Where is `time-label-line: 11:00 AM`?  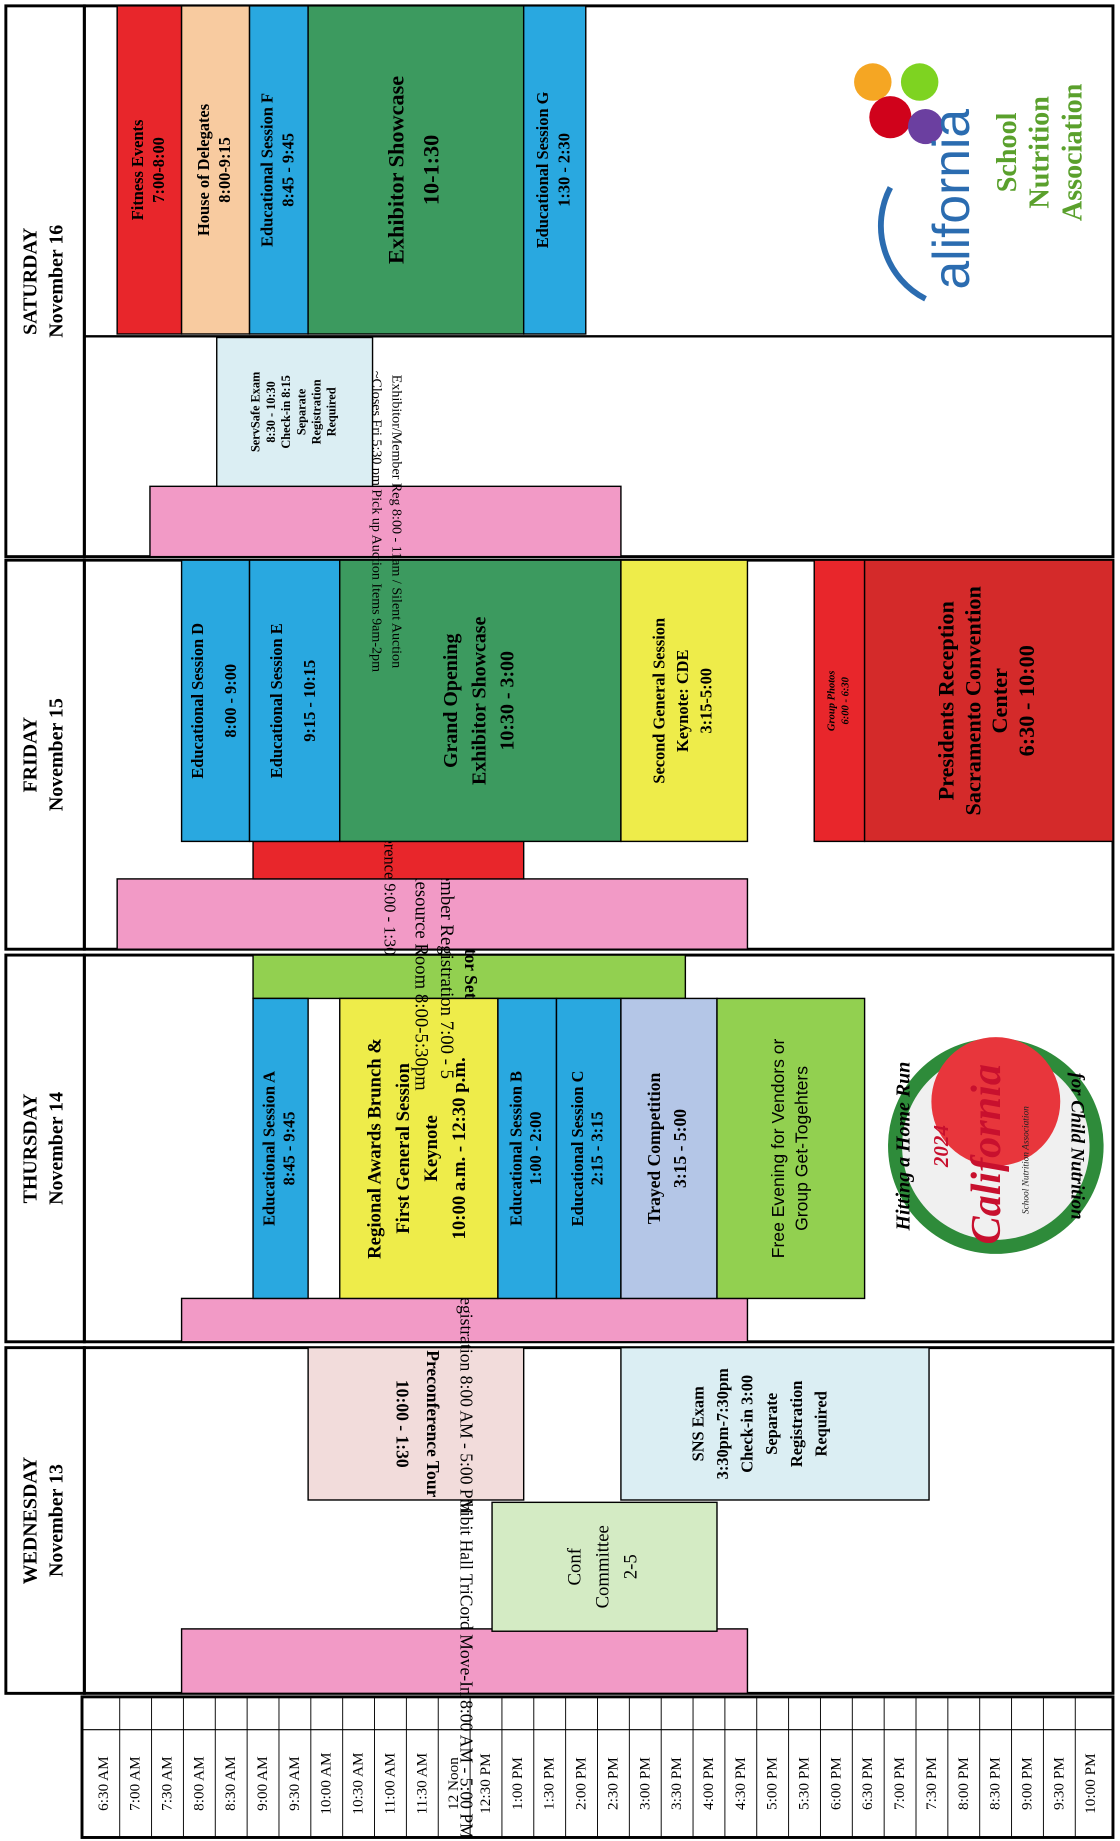
time-label-line: 11:00 AM is located at coordinates (389, 1783).